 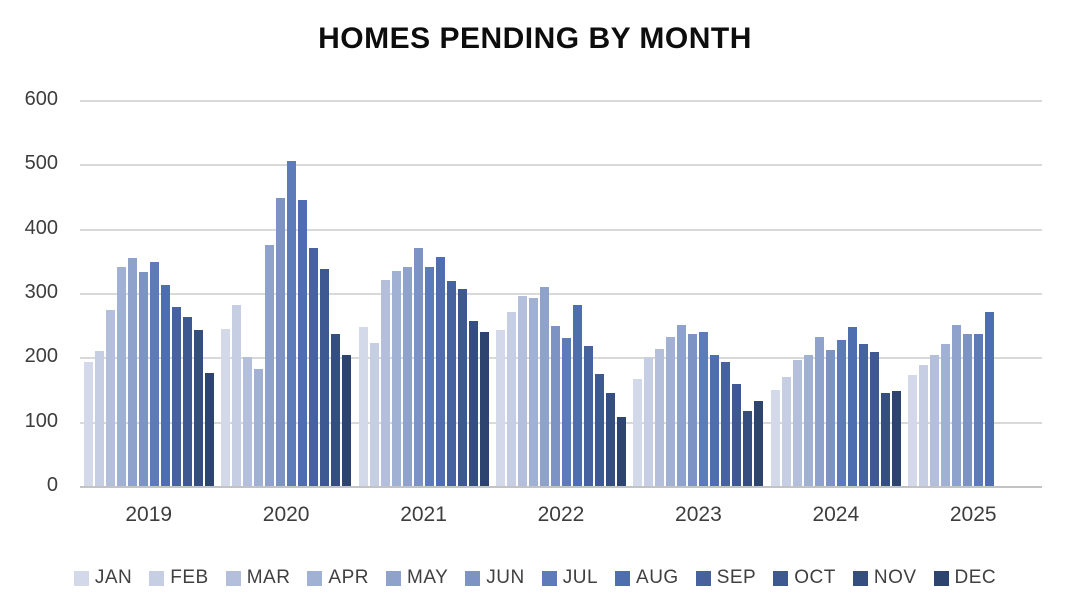 I want to click on legend-label-jan: JAN, so click(x=113, y=577).